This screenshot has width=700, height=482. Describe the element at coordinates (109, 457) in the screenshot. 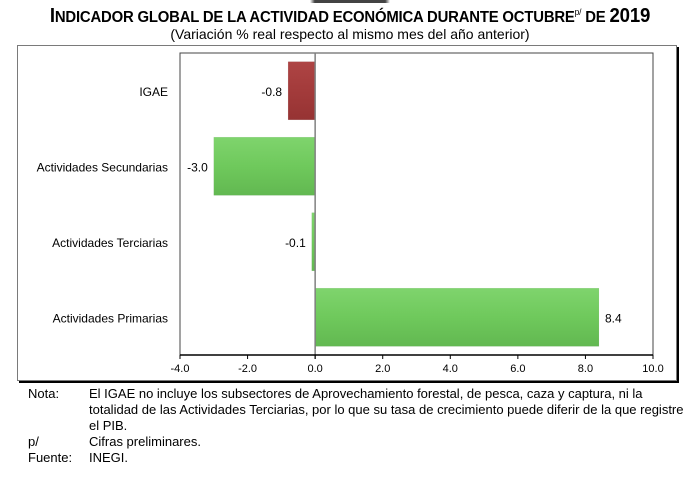

I see `note-text: INEGI.` at that location.